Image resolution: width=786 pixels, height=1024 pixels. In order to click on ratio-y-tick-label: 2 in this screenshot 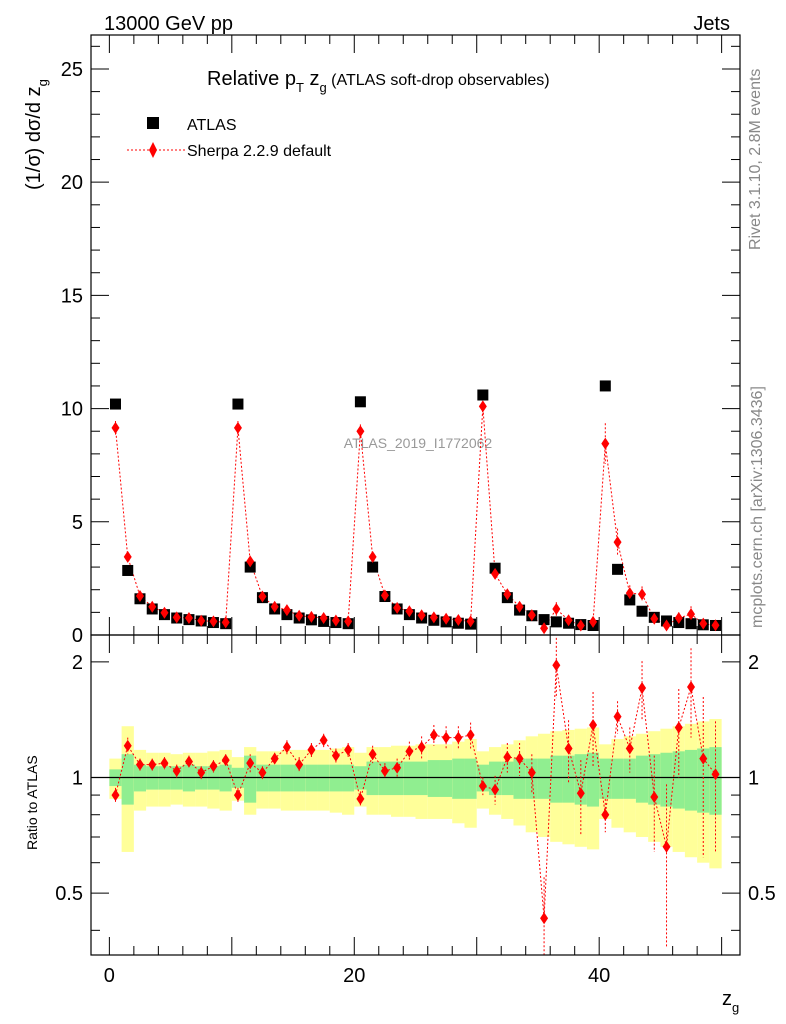, I will do `click(77, 663)`.